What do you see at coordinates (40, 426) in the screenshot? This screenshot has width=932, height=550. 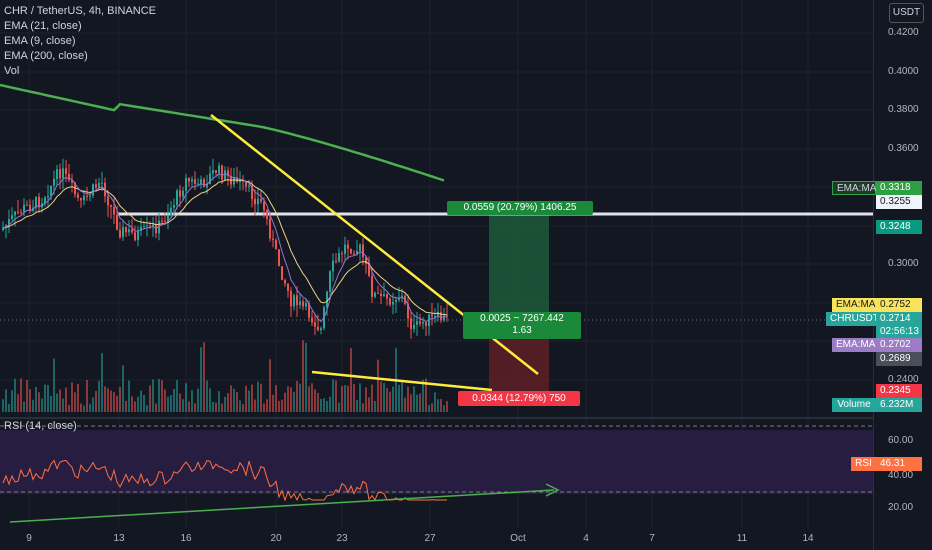 I see `rsi-legend: RSI (14, close)` at bounding box center [40, 426].